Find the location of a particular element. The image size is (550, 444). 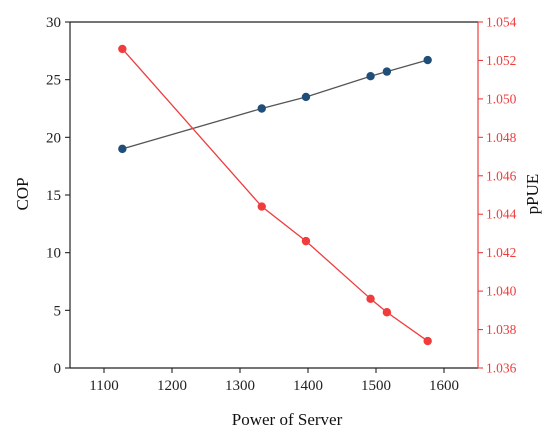

y-right-tick-label: 1.054 is located at coordinates (501, 22).